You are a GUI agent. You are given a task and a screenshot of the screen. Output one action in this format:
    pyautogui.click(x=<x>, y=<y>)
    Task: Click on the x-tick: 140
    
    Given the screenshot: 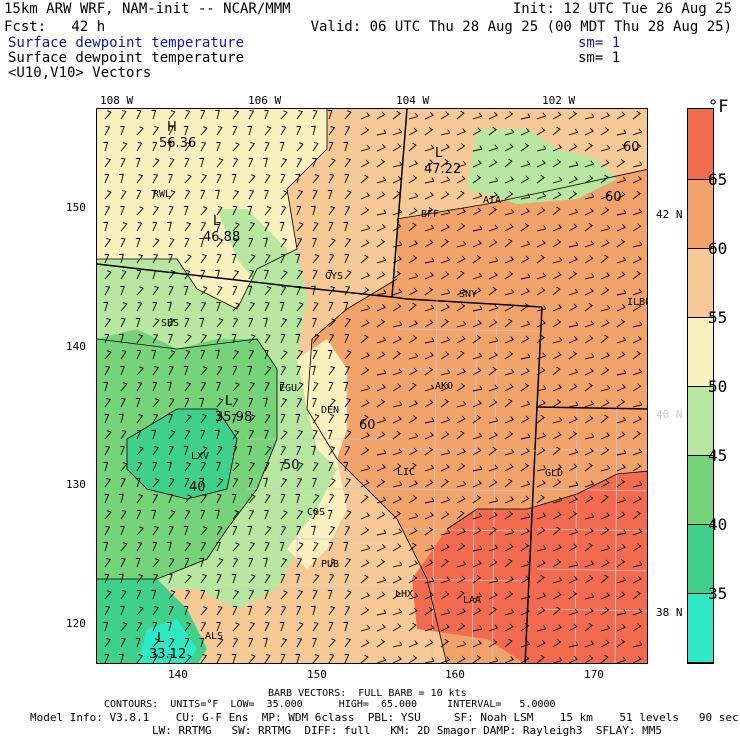 What is the action you would take?
    pyautogui.click(x=178, y=674)
    